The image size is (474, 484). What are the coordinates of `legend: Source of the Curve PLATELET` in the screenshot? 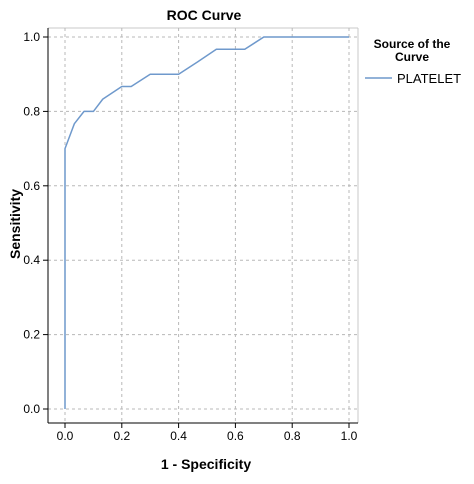 It's located at (413, 61).